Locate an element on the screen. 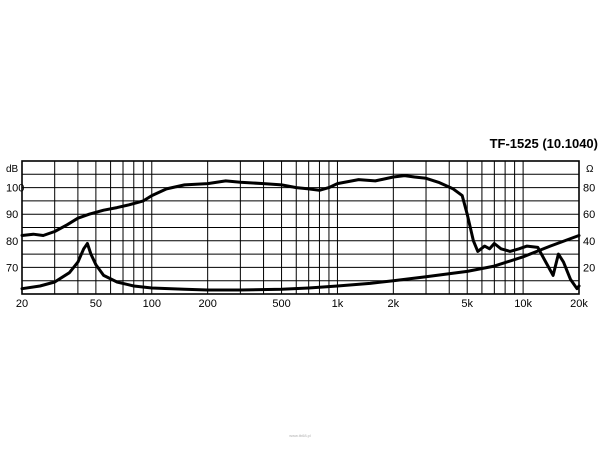 The height and width of the screenshot is (450, 600). x-tick-label: 20k is located at coordinates (579, 304).